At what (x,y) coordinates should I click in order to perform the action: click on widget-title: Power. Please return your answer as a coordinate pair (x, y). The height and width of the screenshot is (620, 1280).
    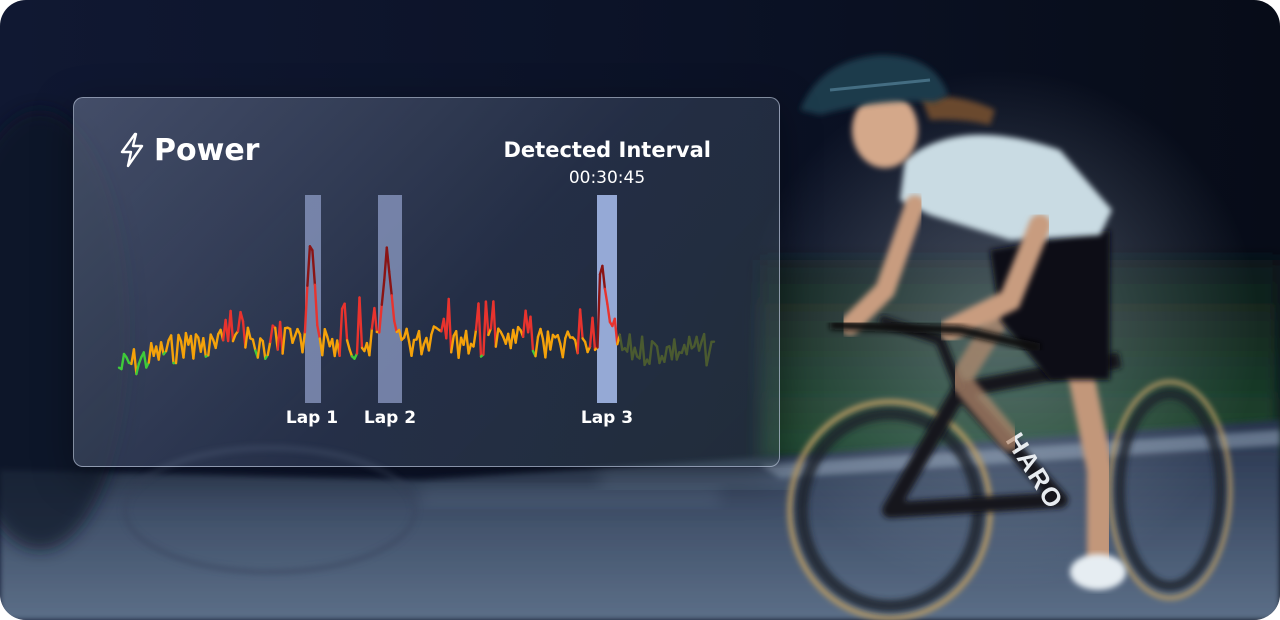
    Looking at the image, I should click on (188, 150).